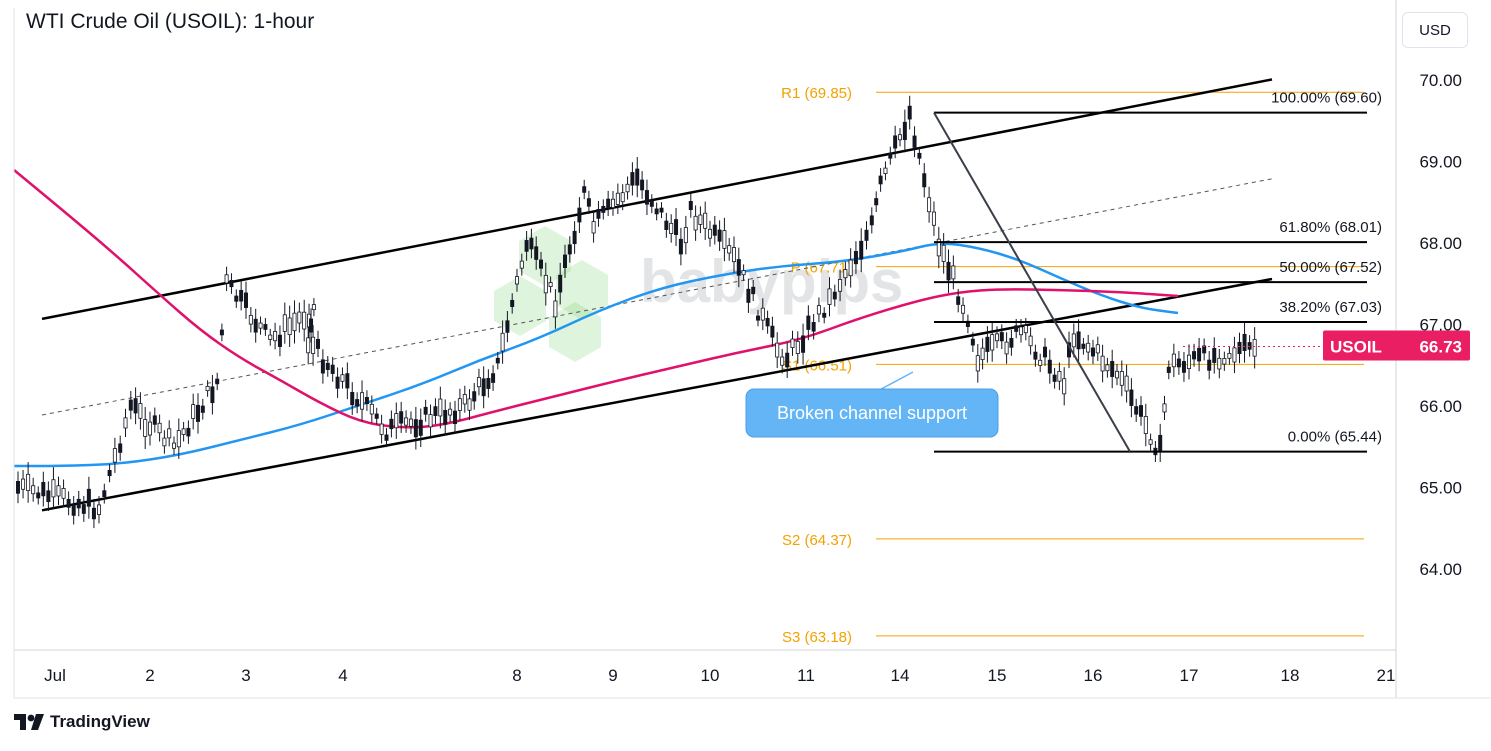 The height and width of the screenshot is (751, 1491). I want to click on y-tick-label: 66.00, so click(1440, 406).